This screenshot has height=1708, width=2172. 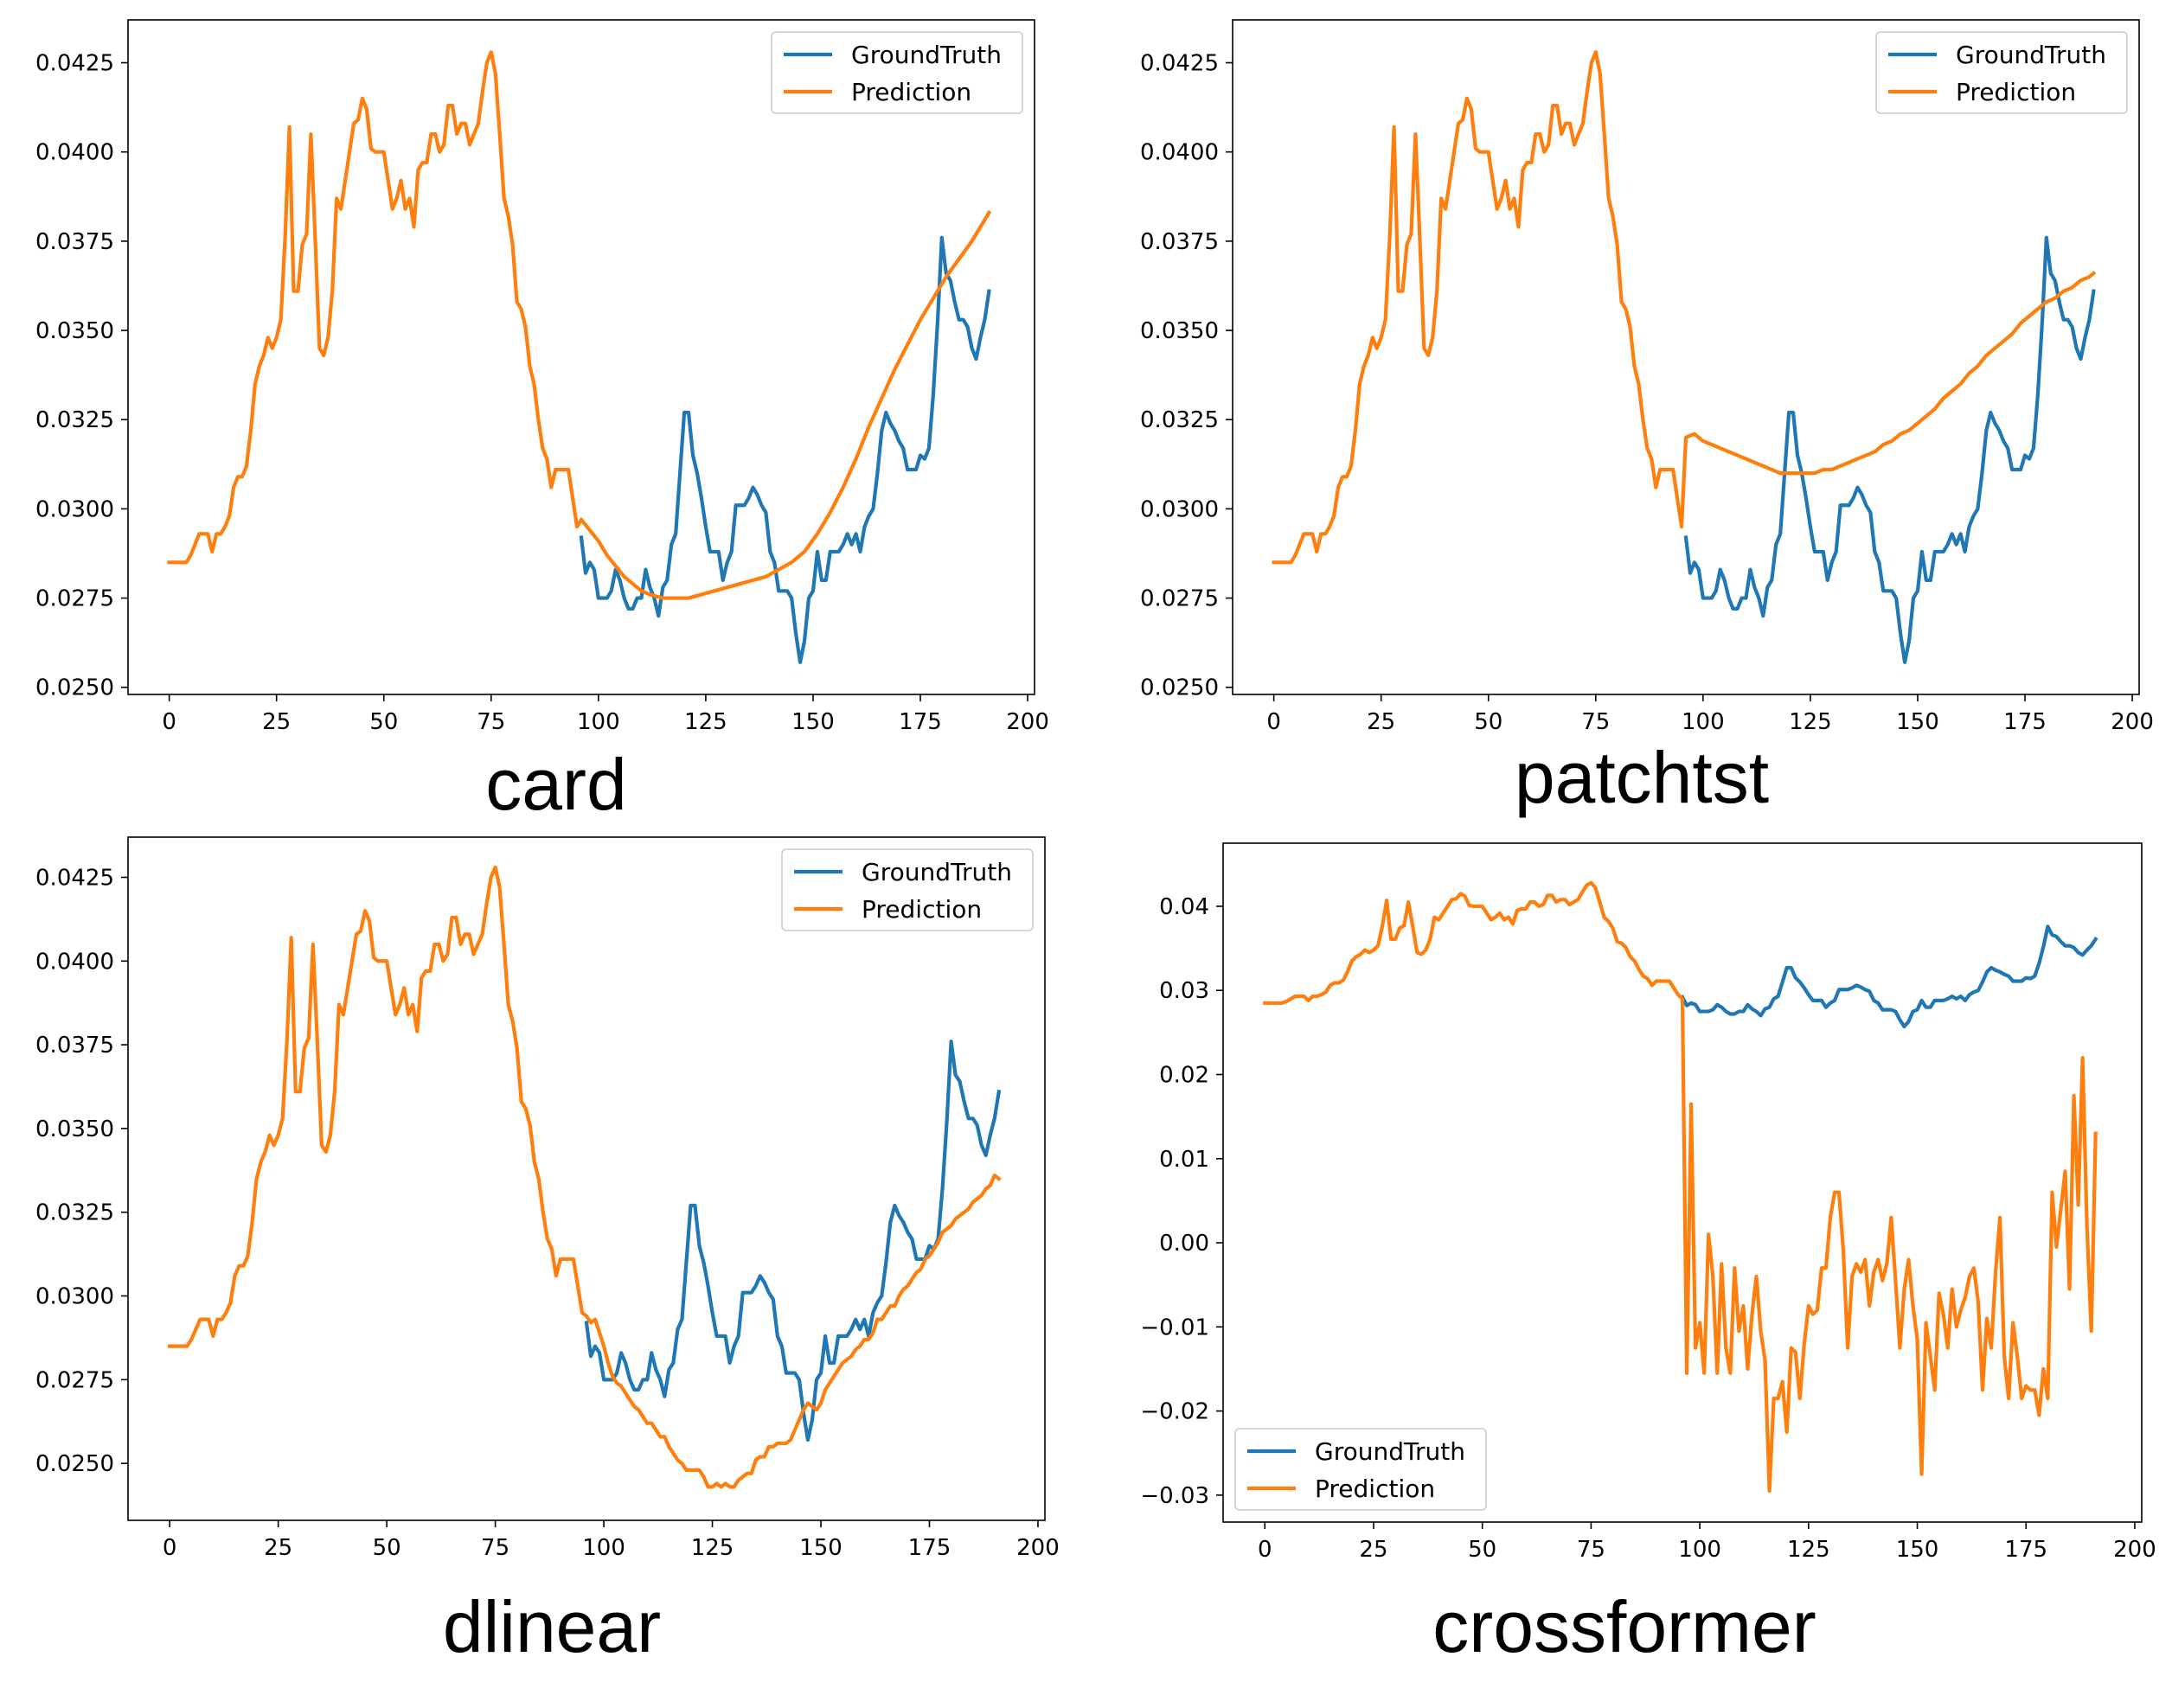 What do you see at coordinates (555, 784) in the screenshot?
I see `caption-card: card` at bounding box center [555, 784].